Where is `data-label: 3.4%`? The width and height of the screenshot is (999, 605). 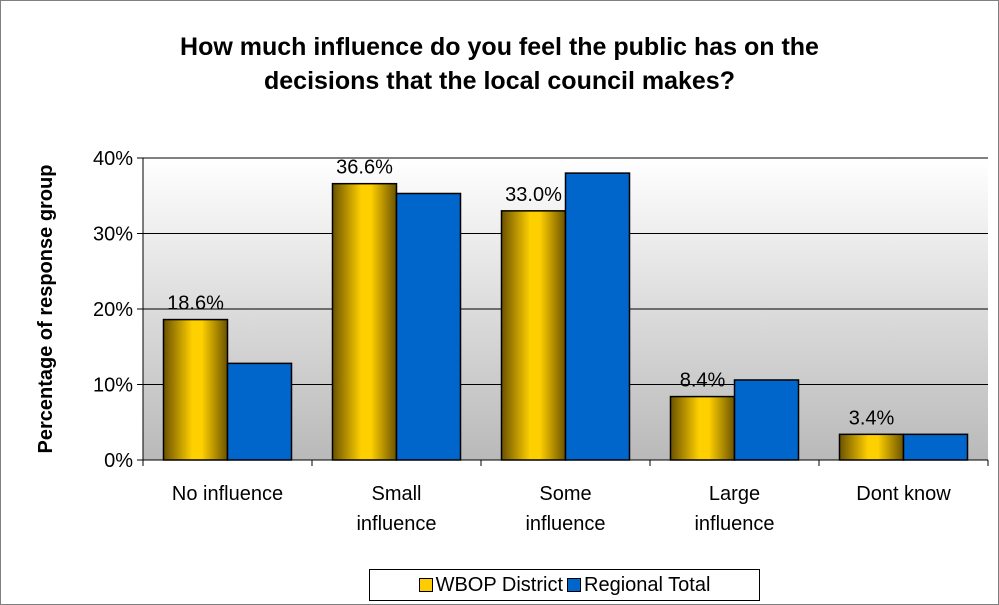 data-label: 3.4% is located at coordinates (872, 418).